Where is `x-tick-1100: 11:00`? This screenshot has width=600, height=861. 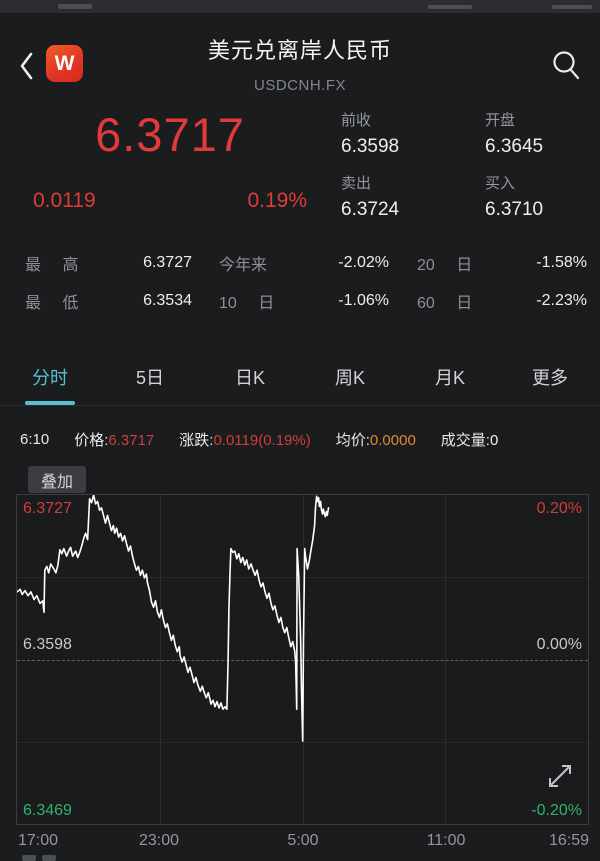 x-tick-1100: 11:00 is located at coordinates (446, 840).